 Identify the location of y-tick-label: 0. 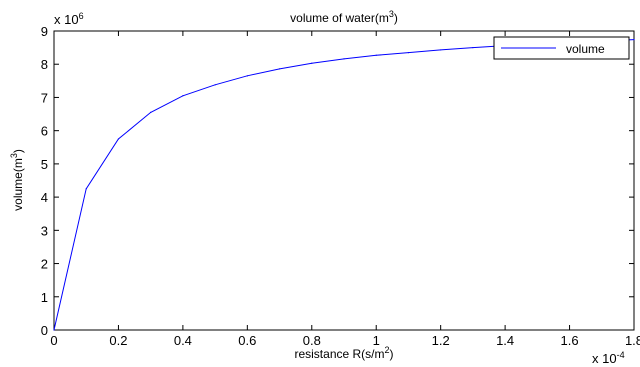
(44, 330).